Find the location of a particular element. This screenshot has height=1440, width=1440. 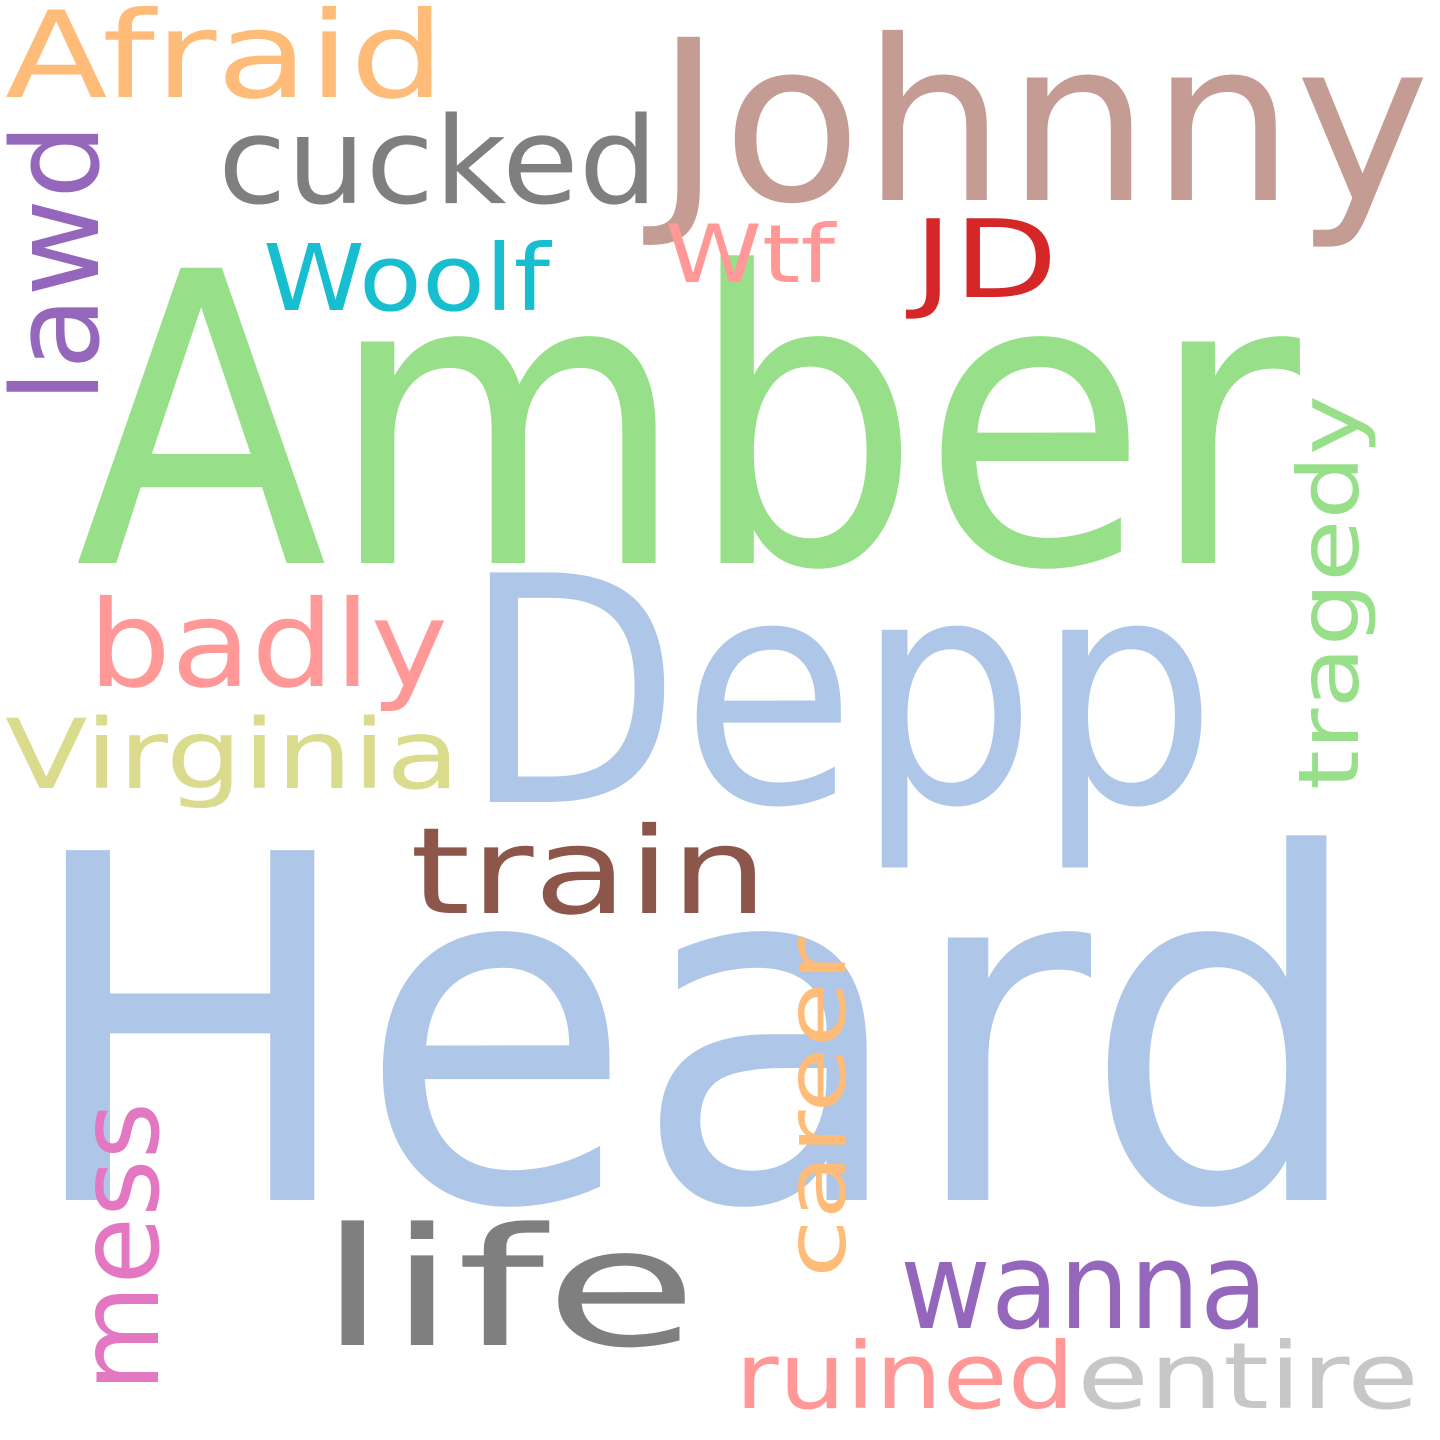

word-train: train is located at coordinates (589, 872).